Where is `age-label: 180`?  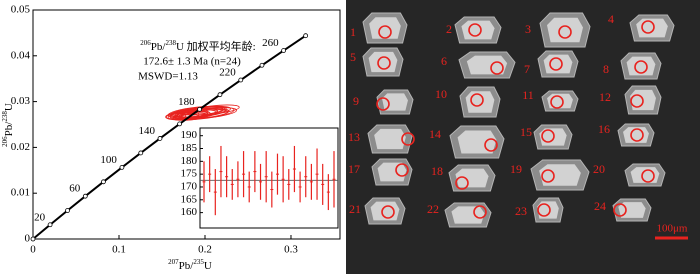
age-label: 180 is located at coordinates (186, 102).